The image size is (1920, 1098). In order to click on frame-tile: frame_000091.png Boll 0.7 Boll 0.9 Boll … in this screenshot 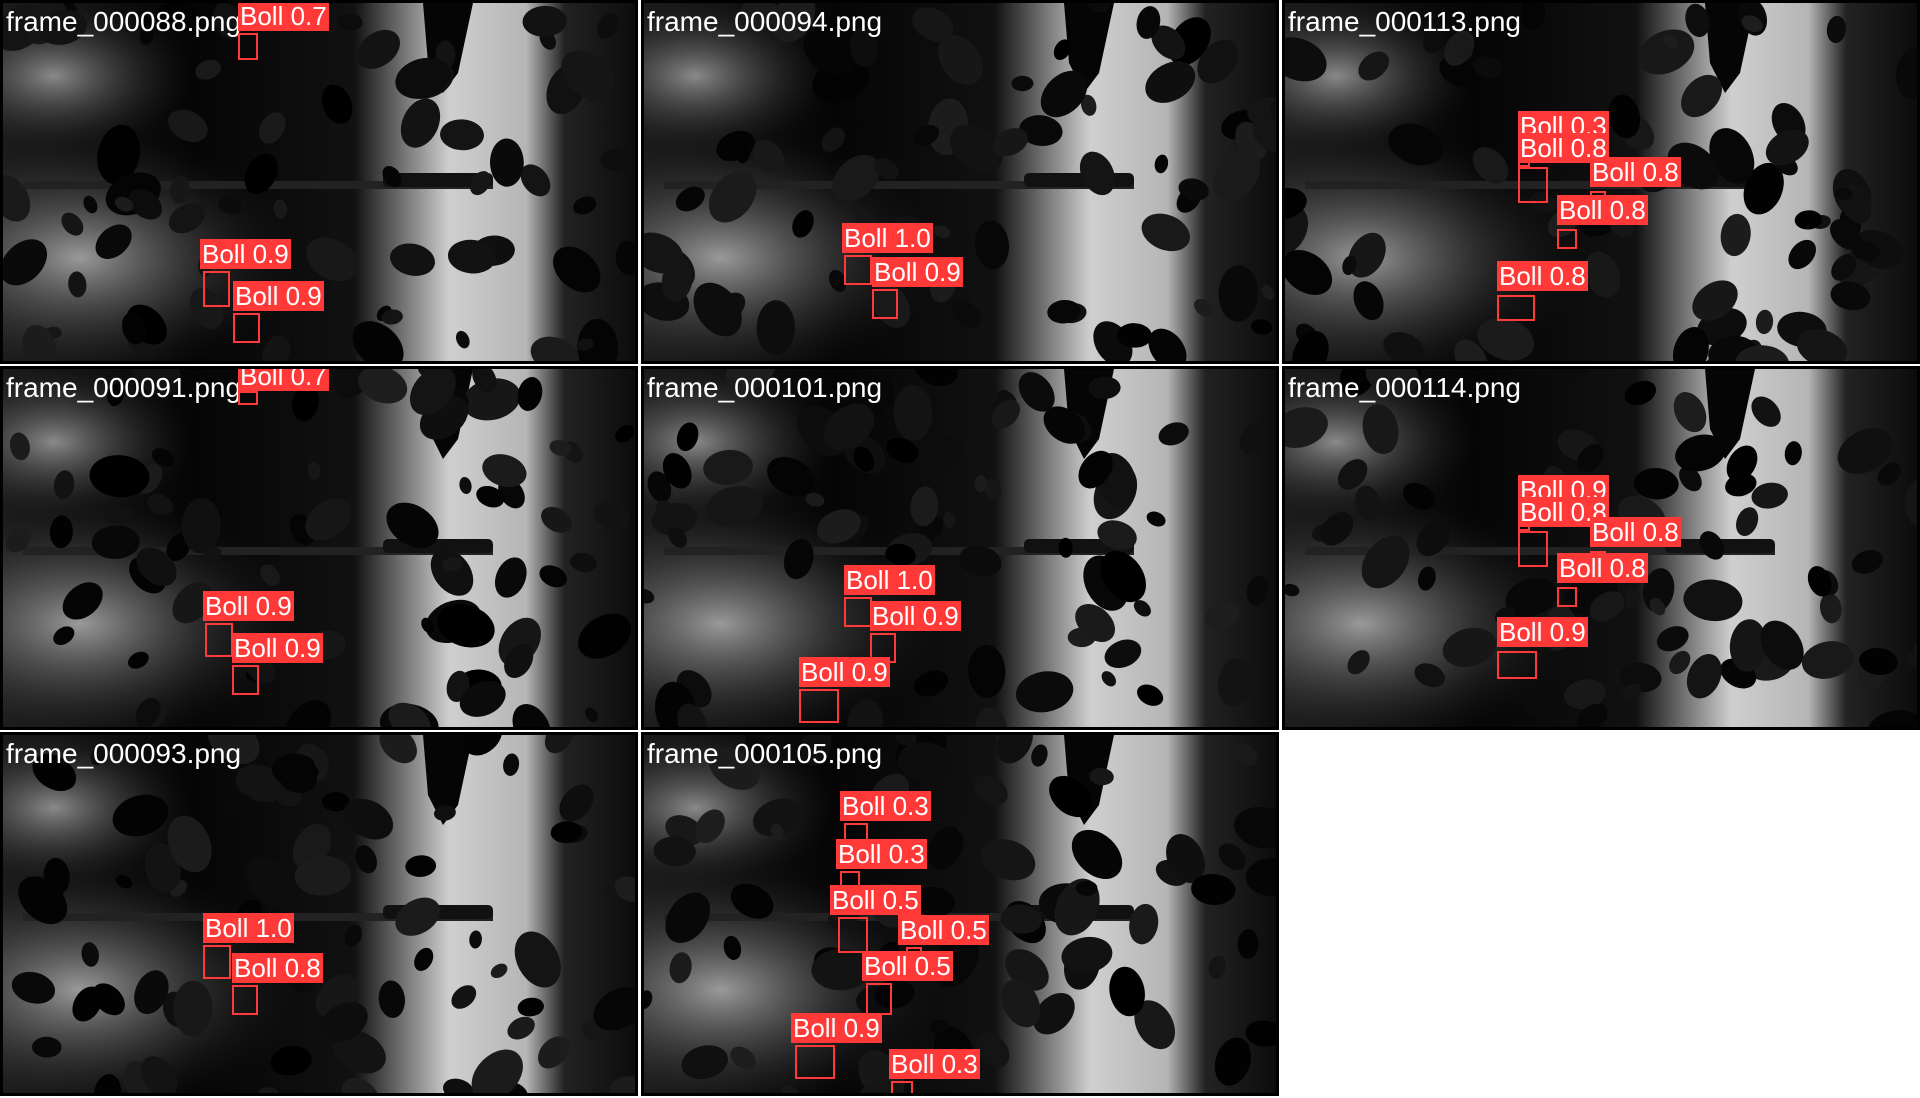, I will do `click(319, 548)`.